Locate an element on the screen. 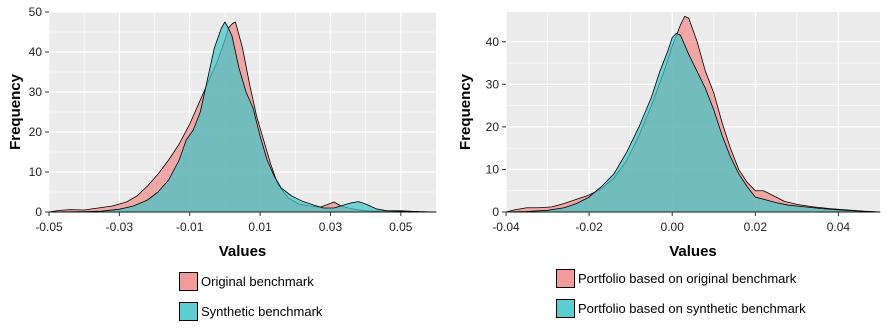  legend-label-portfolio-synthetic: Portfolio based on synthetic benchmark is located at coordinates (692, 308).